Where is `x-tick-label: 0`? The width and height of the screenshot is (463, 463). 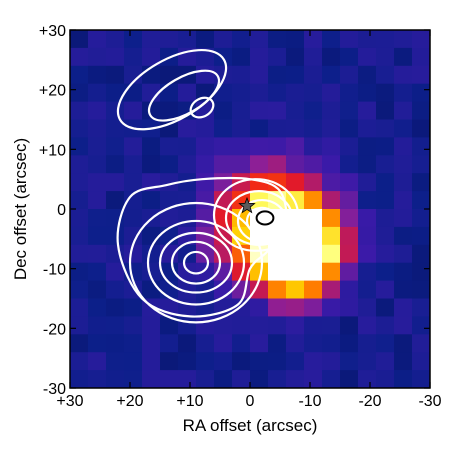 x-tick-label: 0 is located at coordinates (250, 401).